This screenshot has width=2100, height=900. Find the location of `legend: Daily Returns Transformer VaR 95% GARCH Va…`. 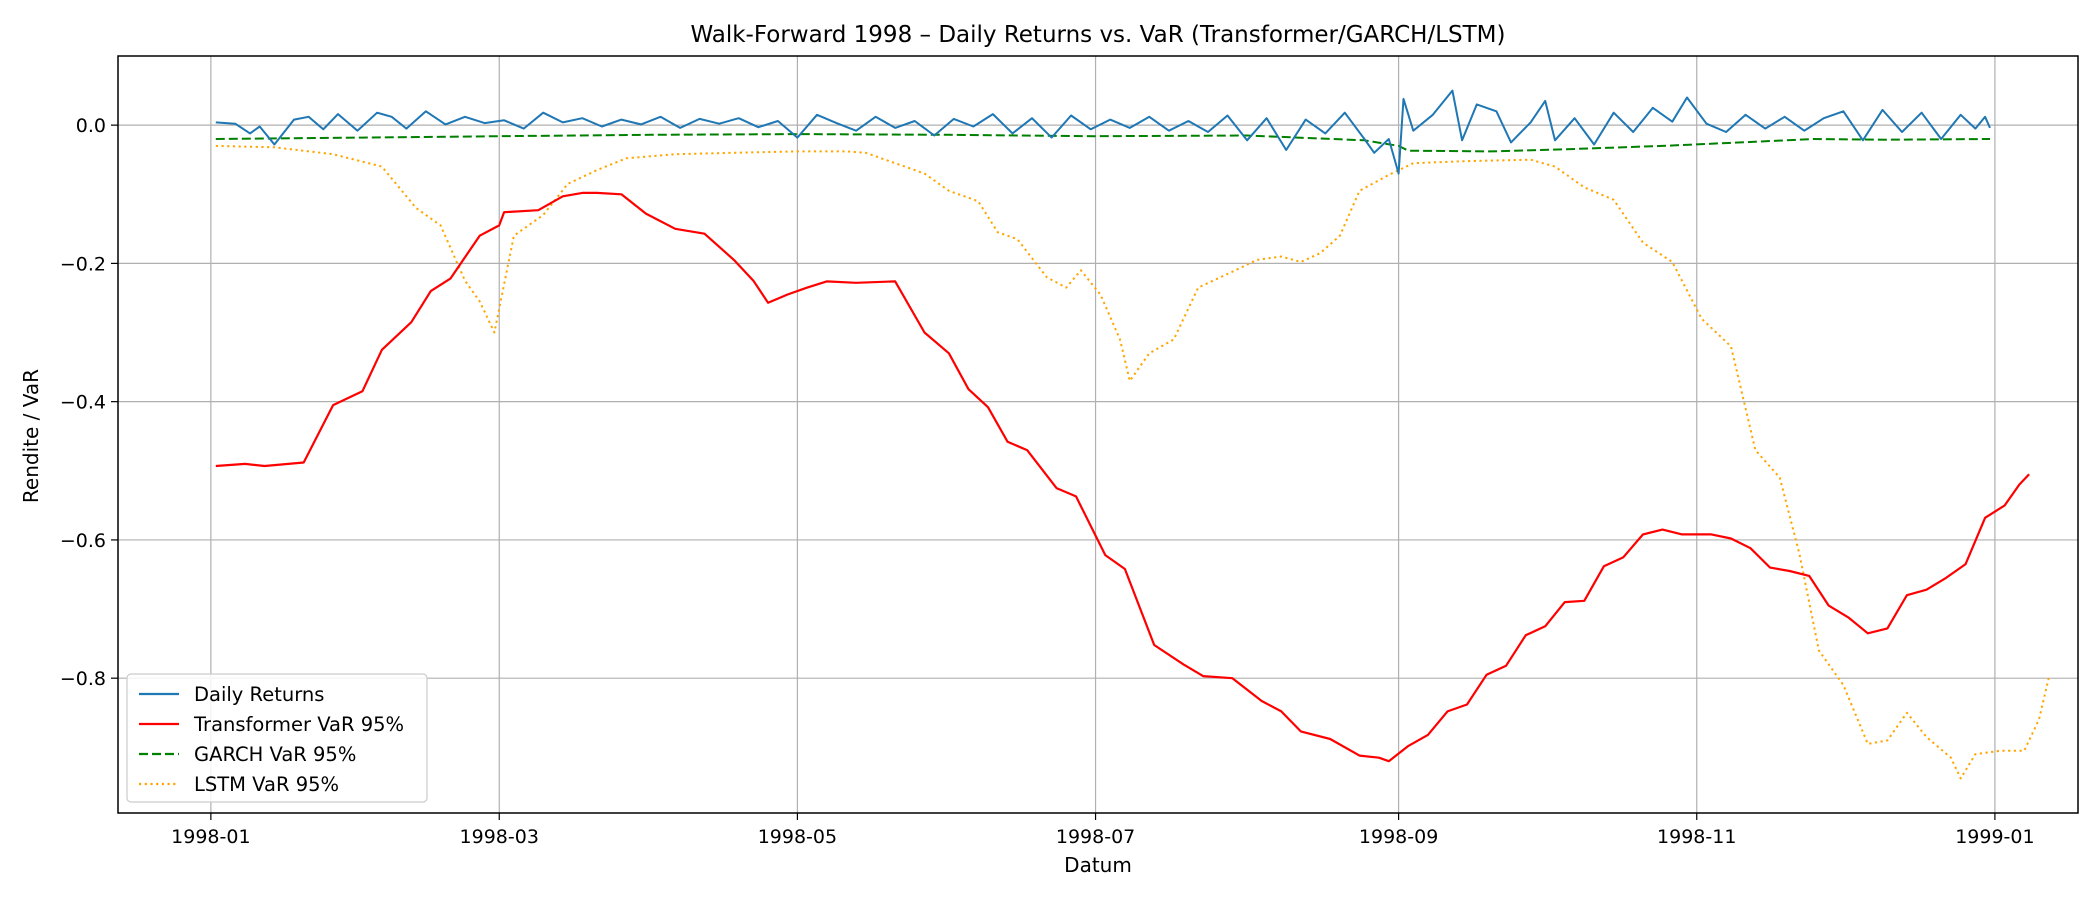

legend: Daily Returns Transformer VaR 95% GARCH Va… is located at coordinates (277, 738).